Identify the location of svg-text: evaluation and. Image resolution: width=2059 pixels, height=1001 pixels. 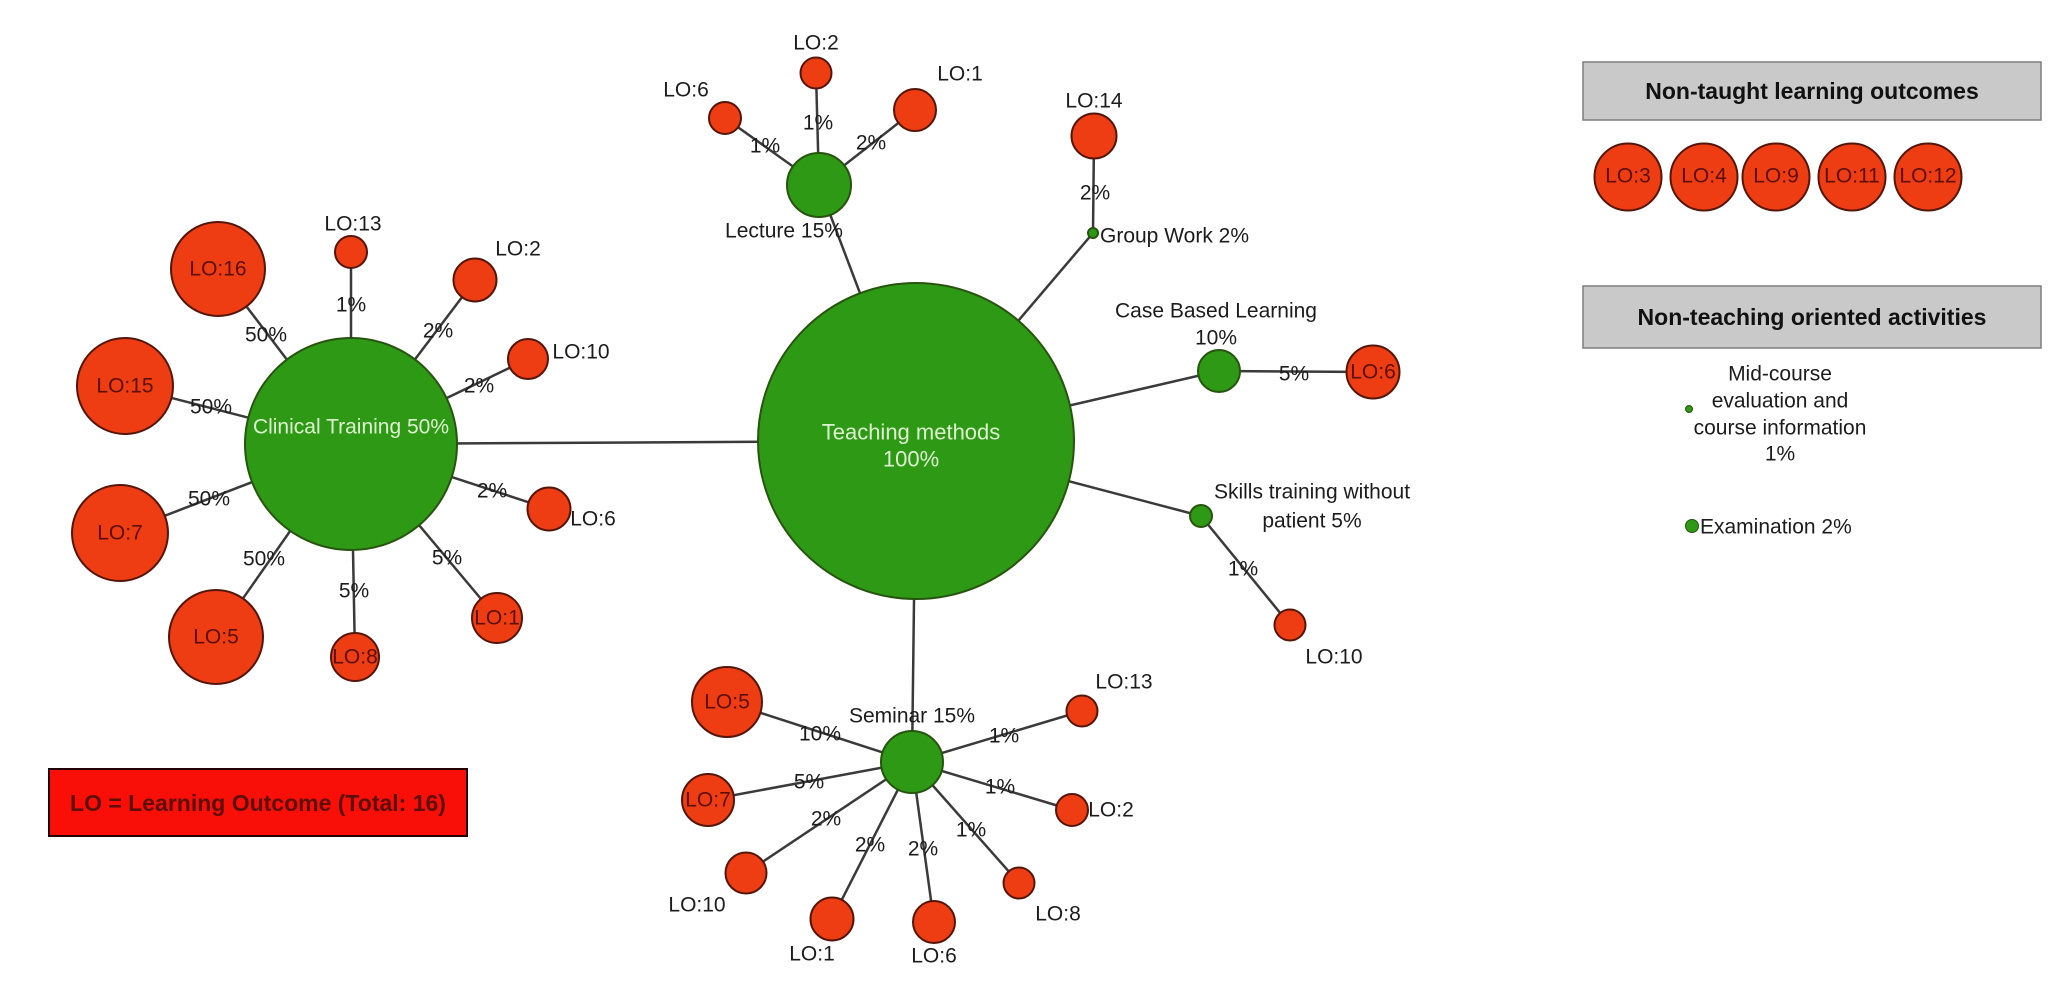
(1780, 401).